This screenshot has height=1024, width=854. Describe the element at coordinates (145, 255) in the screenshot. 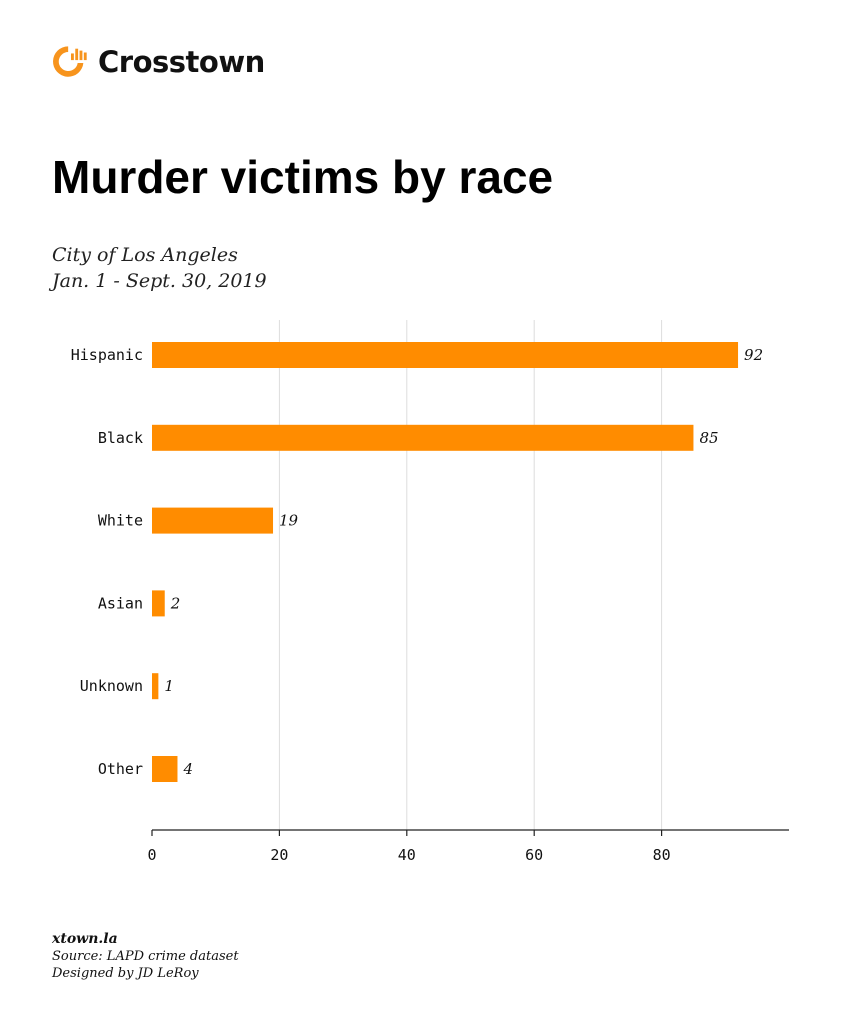

I see `chart-subtitle-location: City of Los Angeles` at that location.